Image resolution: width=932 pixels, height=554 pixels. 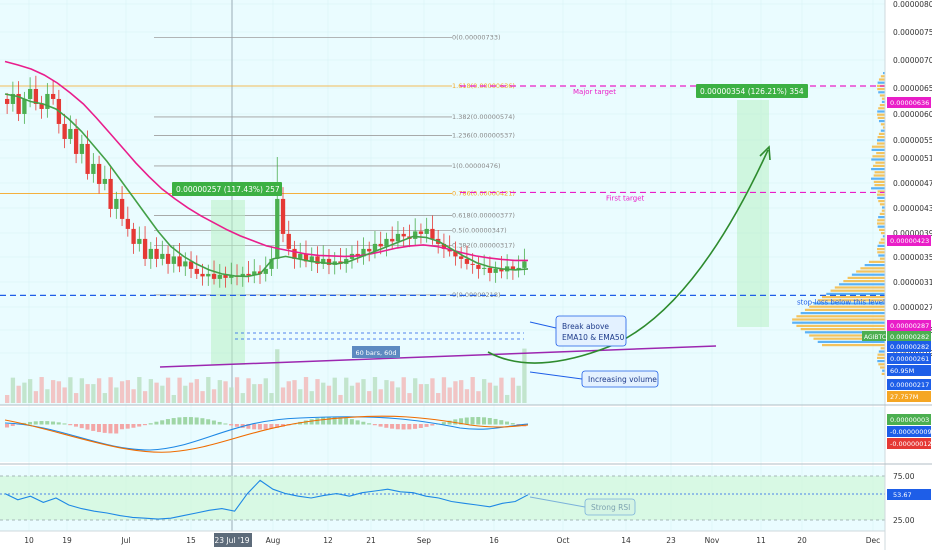 I want to click on date-tick-label: 21, so click(x=371, y=540).